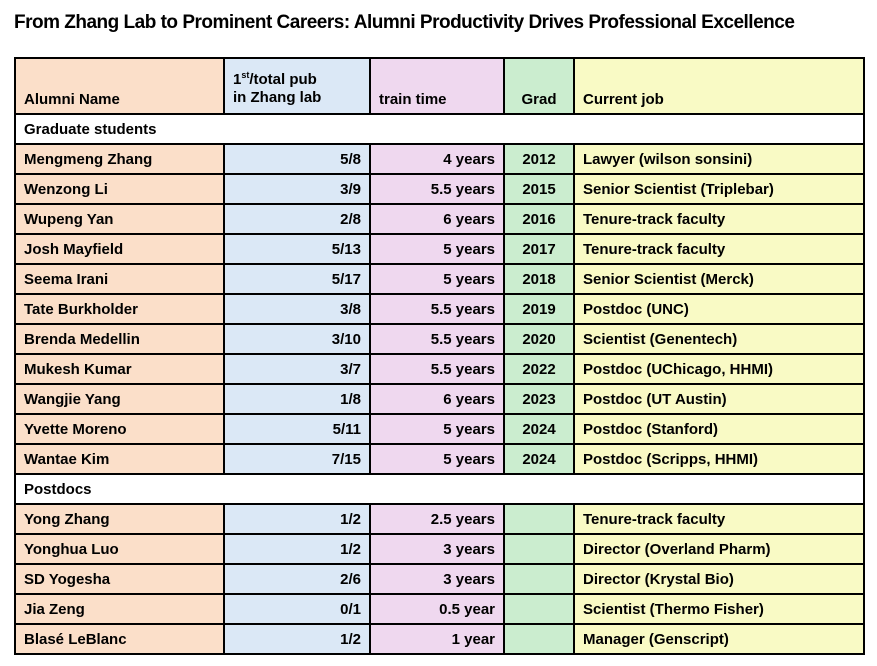  I want to click on cell-pub: 2/6, so click(297, 579).